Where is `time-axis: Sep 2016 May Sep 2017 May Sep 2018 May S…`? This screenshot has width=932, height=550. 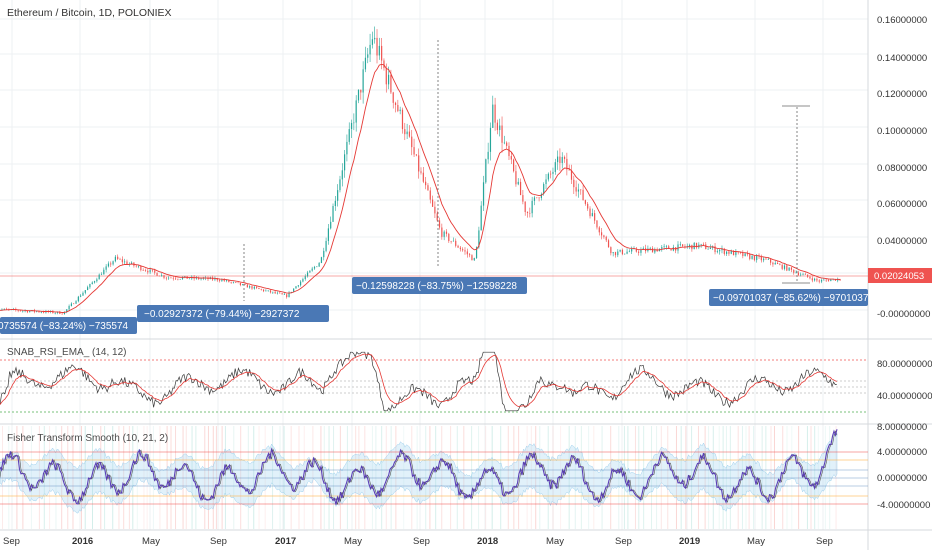 time-axis: Sep 2016 May Sep 2017 May Sep 2018 May S… is located at coordinates (418, 541).